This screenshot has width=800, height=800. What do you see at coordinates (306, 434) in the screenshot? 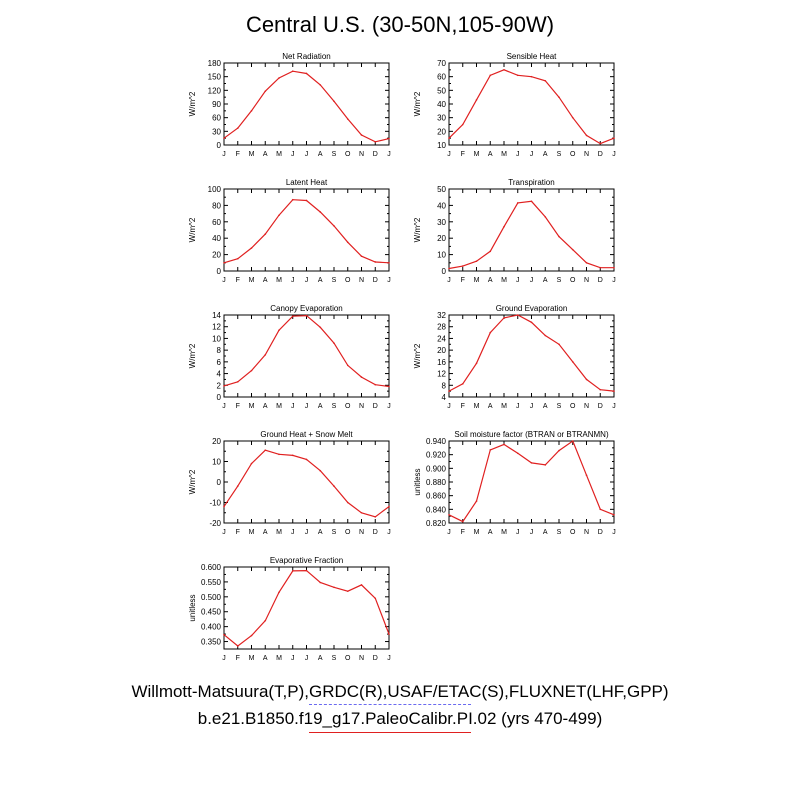
I see `panel-title: Ground Heat + Snow Melt` at bounding box center [306, 434].